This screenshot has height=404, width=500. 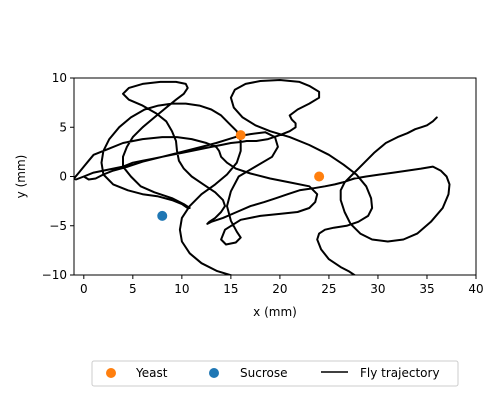 I want to click on sucrose-point, so click(x=162, y=215).